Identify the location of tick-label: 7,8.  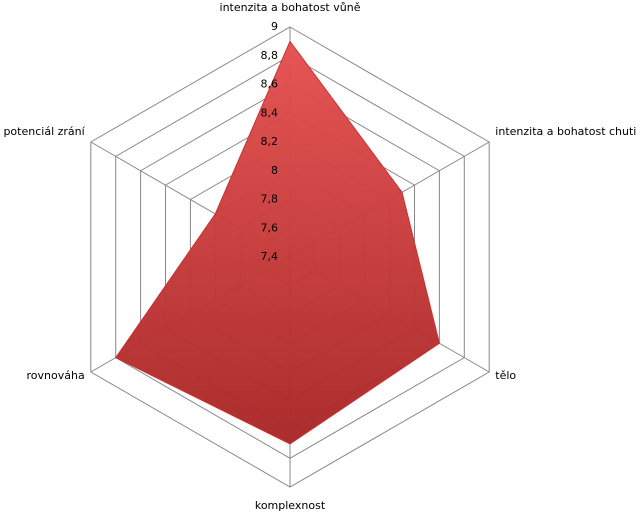
(270, 199).